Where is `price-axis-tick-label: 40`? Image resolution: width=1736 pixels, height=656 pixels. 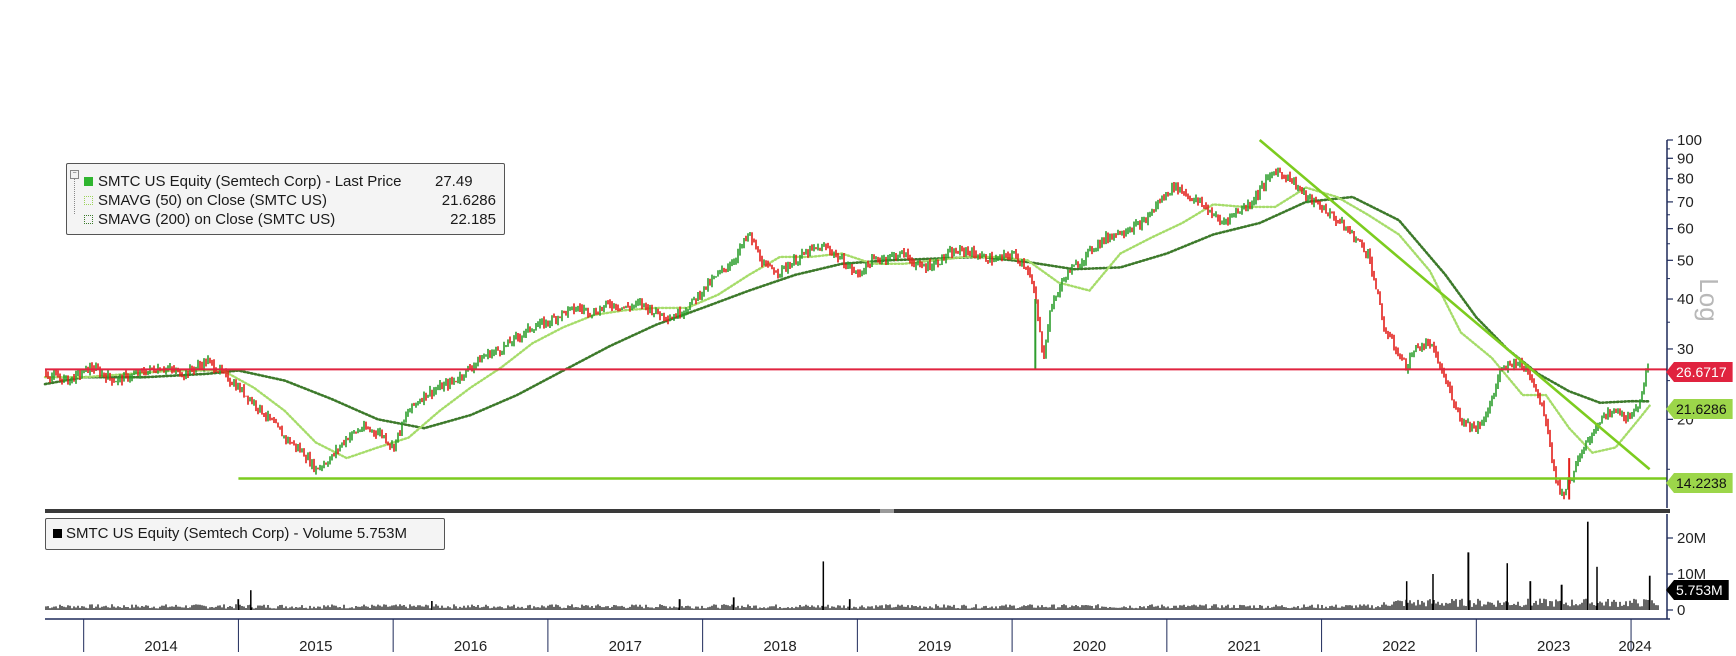
price-axis-tick-label: 40 is located at coordinates (1685, 299).